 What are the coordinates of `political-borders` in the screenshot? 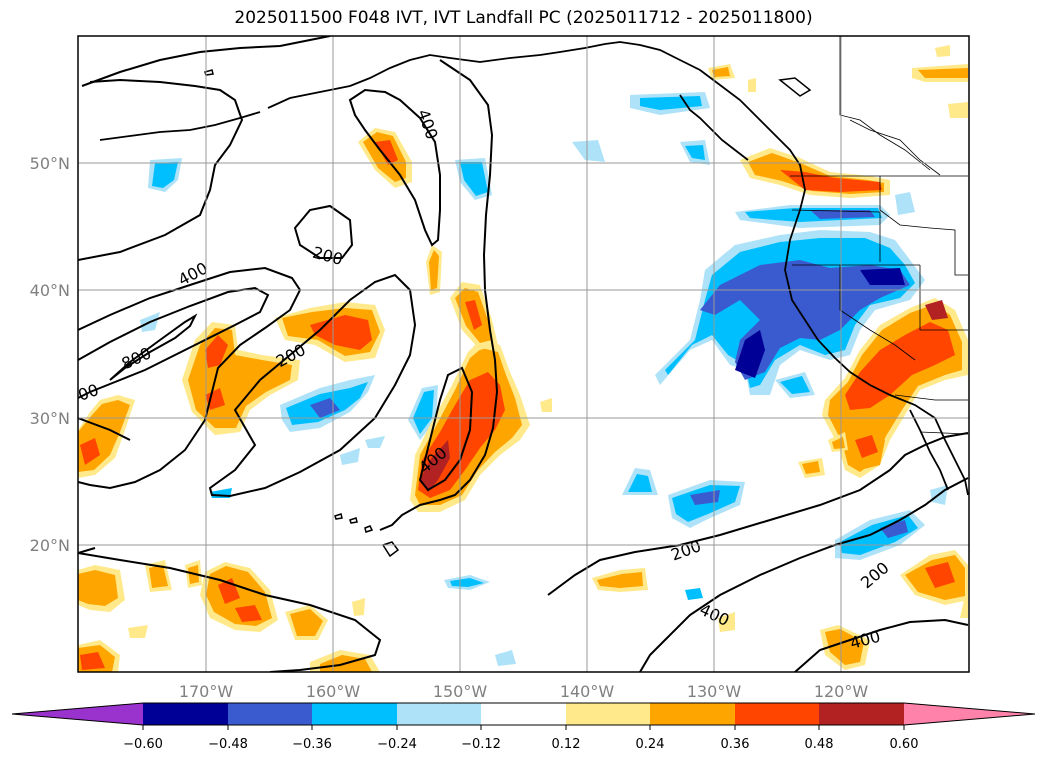 It's located at (879, 235).